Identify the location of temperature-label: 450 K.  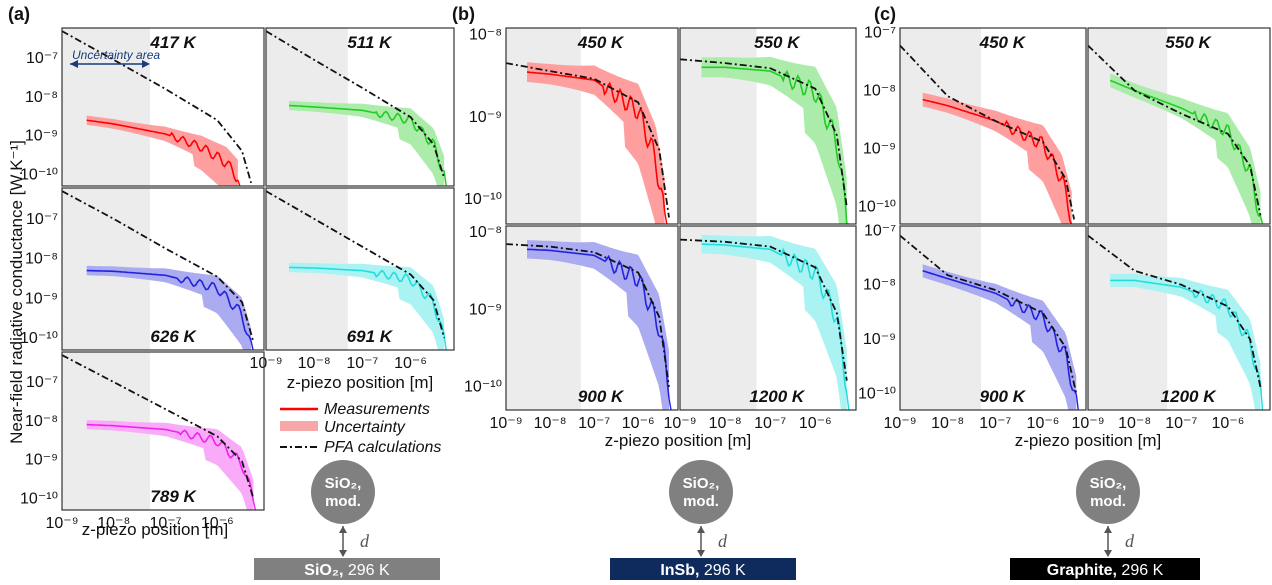
(601, 42).